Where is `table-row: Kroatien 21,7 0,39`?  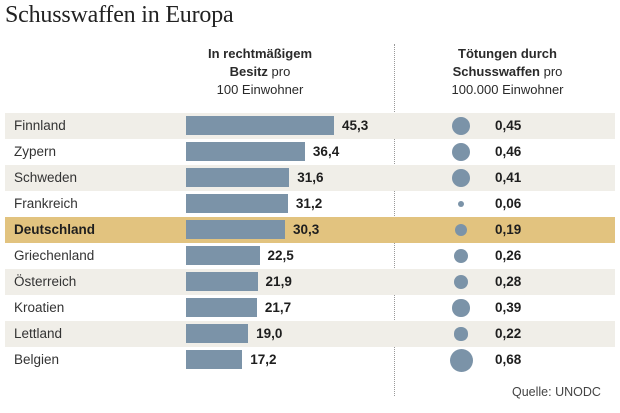
table-row: Kroatien 21,7 0,39 is located at coordinates (310, 308).